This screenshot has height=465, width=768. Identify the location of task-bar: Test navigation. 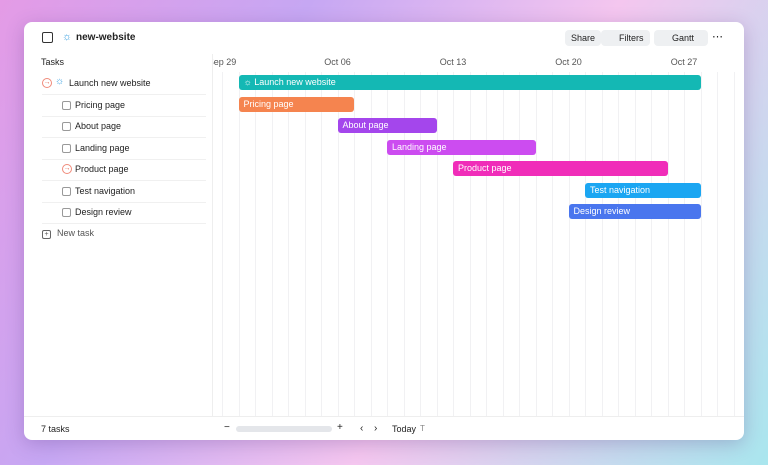
(643, 190).